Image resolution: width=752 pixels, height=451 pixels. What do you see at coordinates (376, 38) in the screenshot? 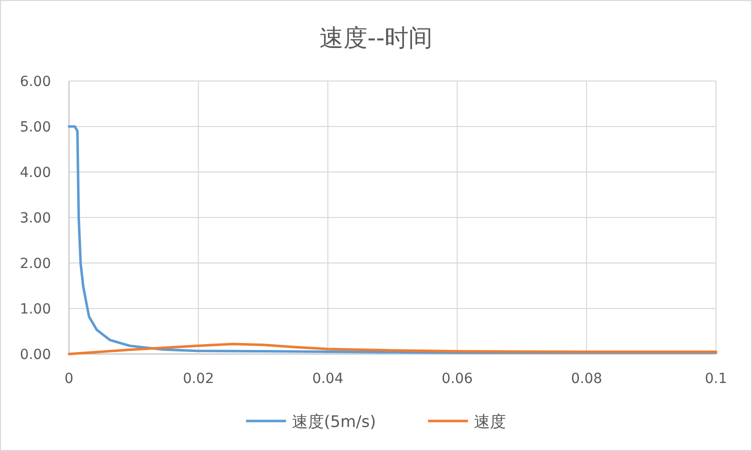
I see `chart-title: 速度--时间` at bounding box center [376, 38].